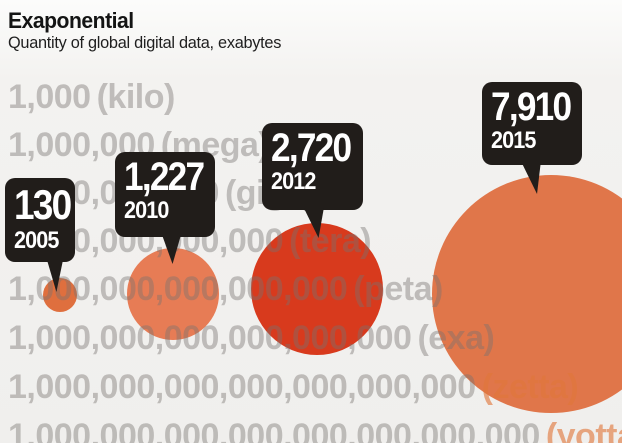 The width and height of the screenshot is (622, 443). What do you see at coordinates (146, 210) in the screenshot?
I see `callout-year: 2010` at bounding box center [146, 210].